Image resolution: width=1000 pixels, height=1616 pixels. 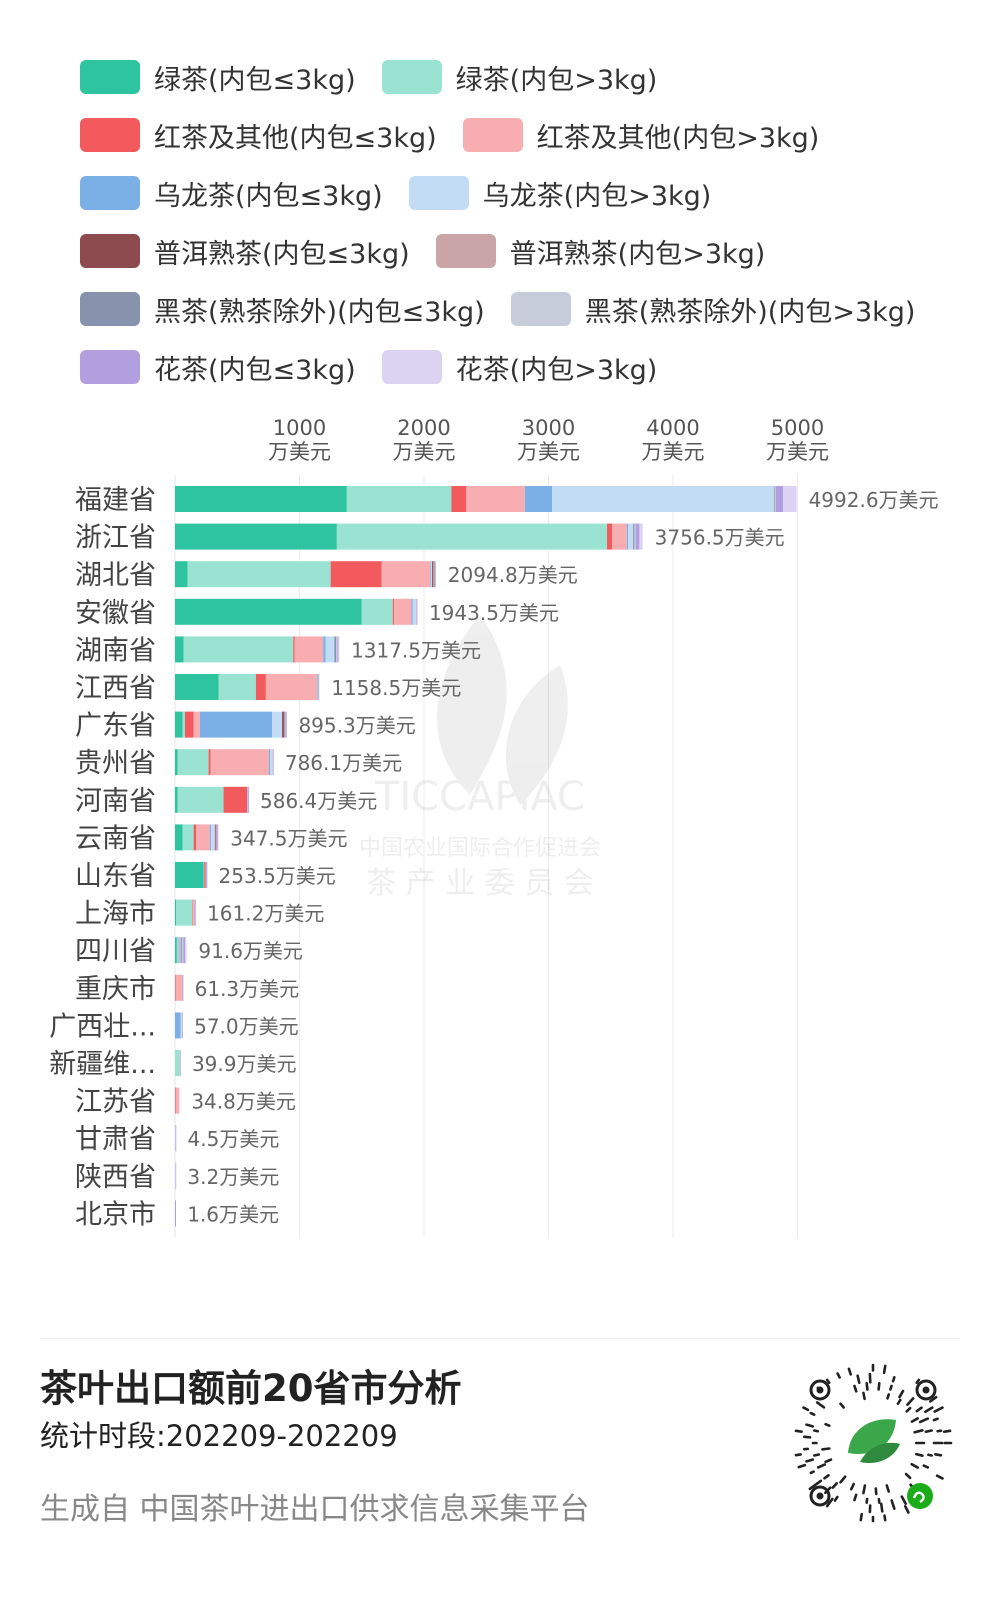 I want to click on legend-item: 红茶及其他(内包>3kg), so click(x=640, y=135).